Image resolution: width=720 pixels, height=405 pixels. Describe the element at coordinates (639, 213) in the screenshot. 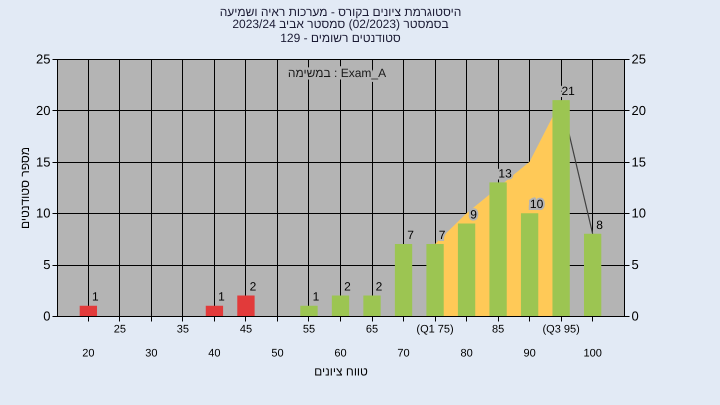

I see `y2-tick-label: 10` at that location.